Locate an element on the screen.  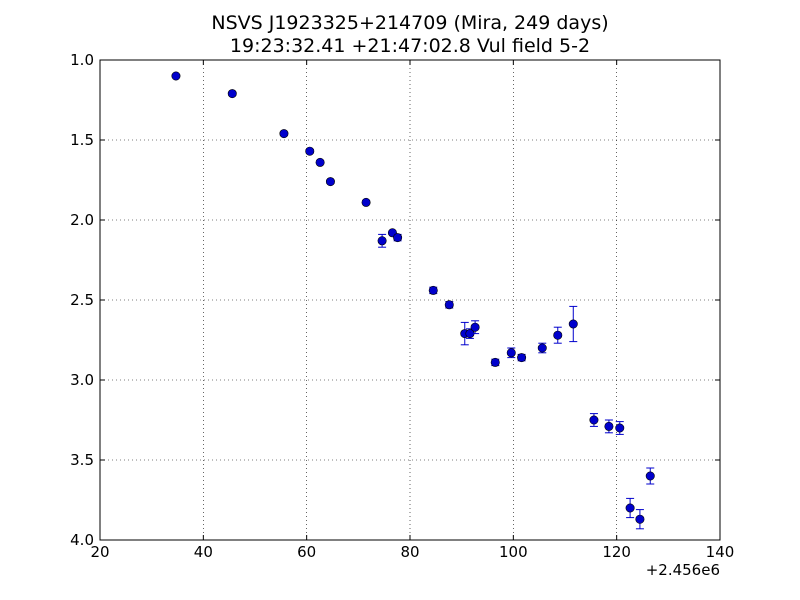
y-tick-label: 2.5 is located at coordinates (82, 300).